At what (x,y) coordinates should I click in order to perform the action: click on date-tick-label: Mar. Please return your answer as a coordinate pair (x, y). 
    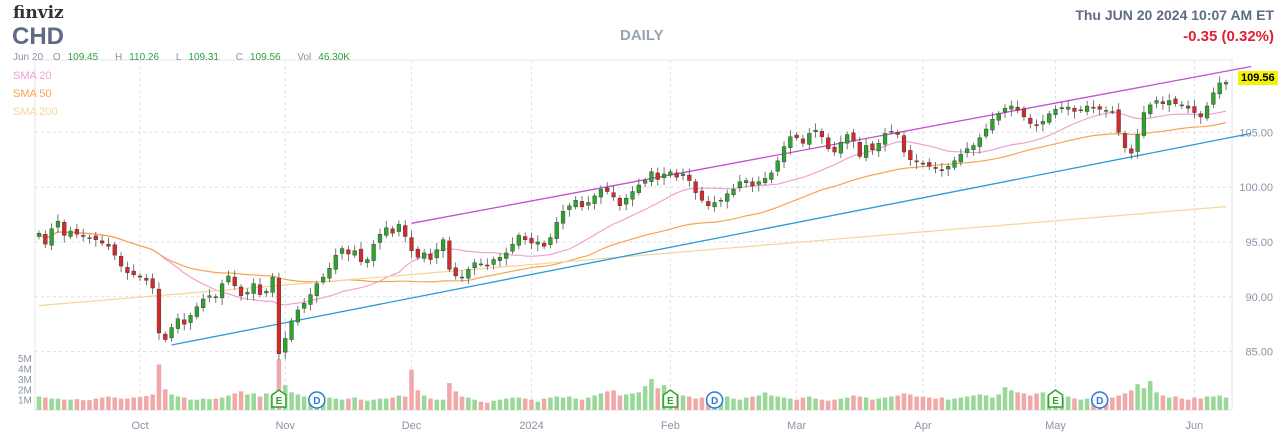
    Looking at the image, I should click on (796, 426).